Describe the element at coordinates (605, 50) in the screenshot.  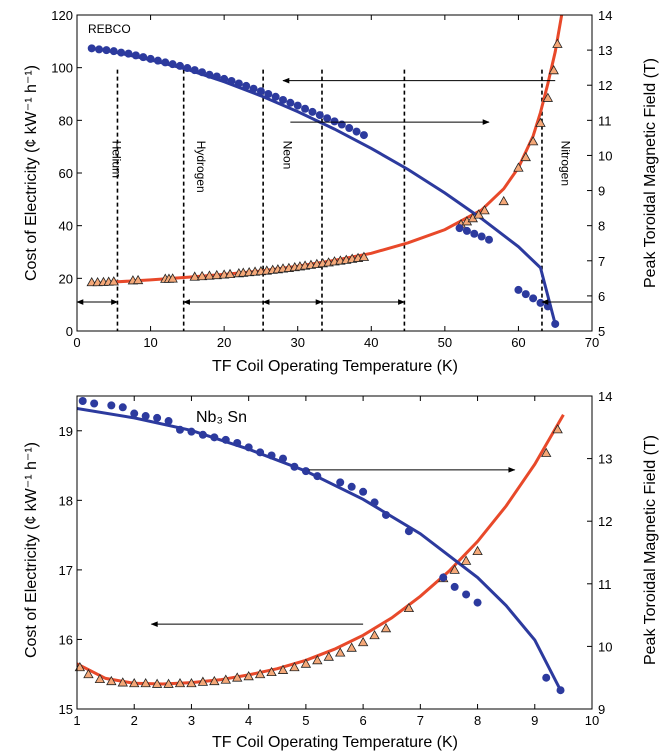
I see `y2-tick-label: 13` at that location.